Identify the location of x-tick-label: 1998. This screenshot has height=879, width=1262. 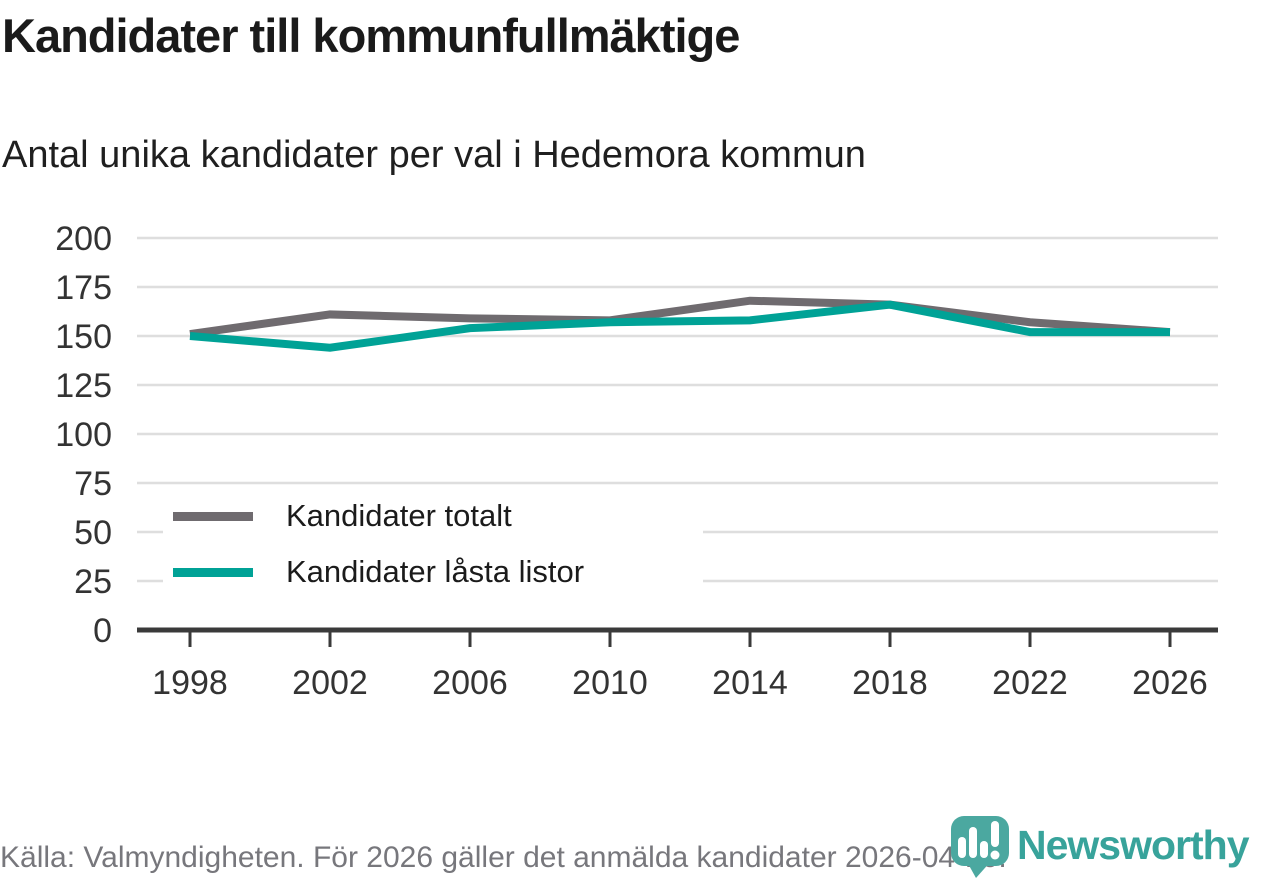
(190, 683).